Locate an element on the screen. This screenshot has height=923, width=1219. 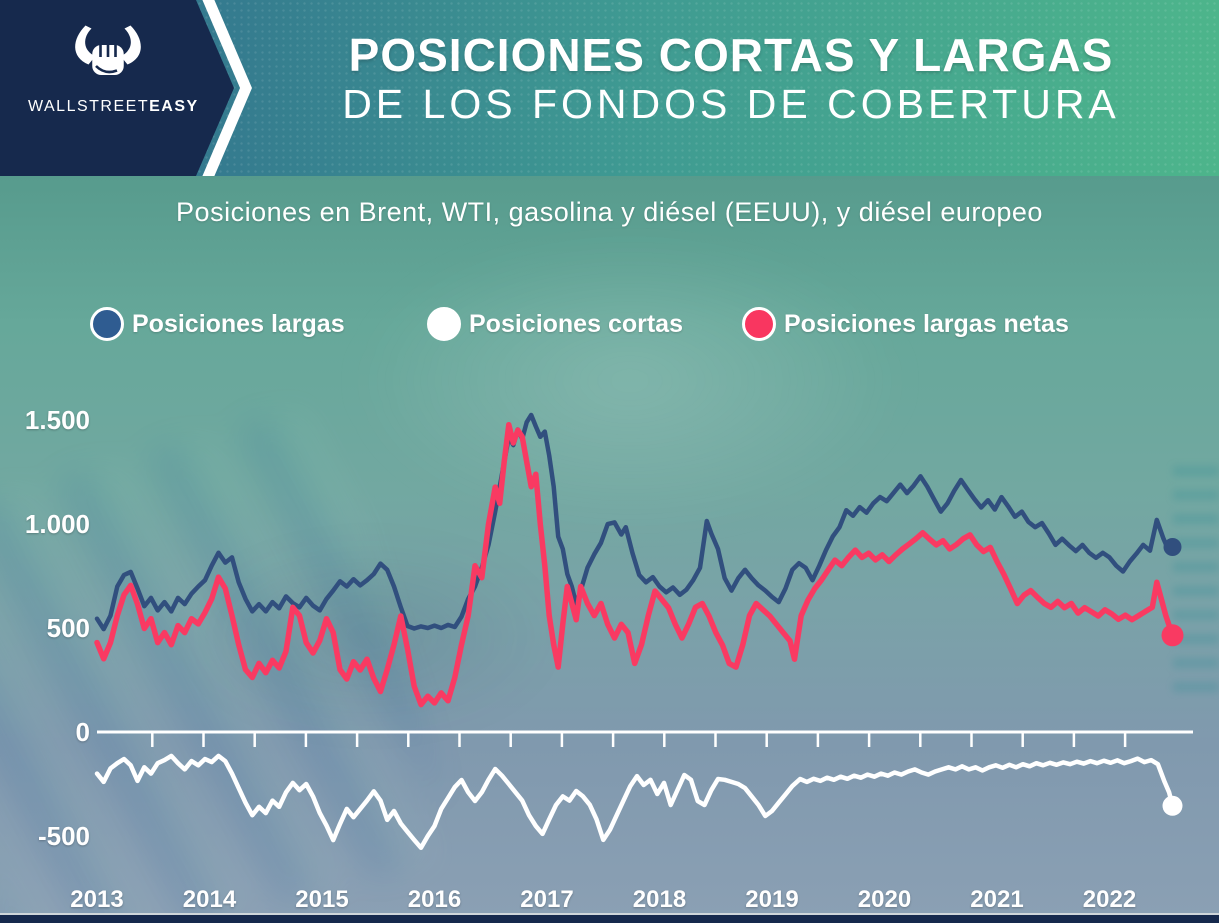
title-line-2: DE LOS FONDOS DE COBERTURA is located at coordinates (731, 103).